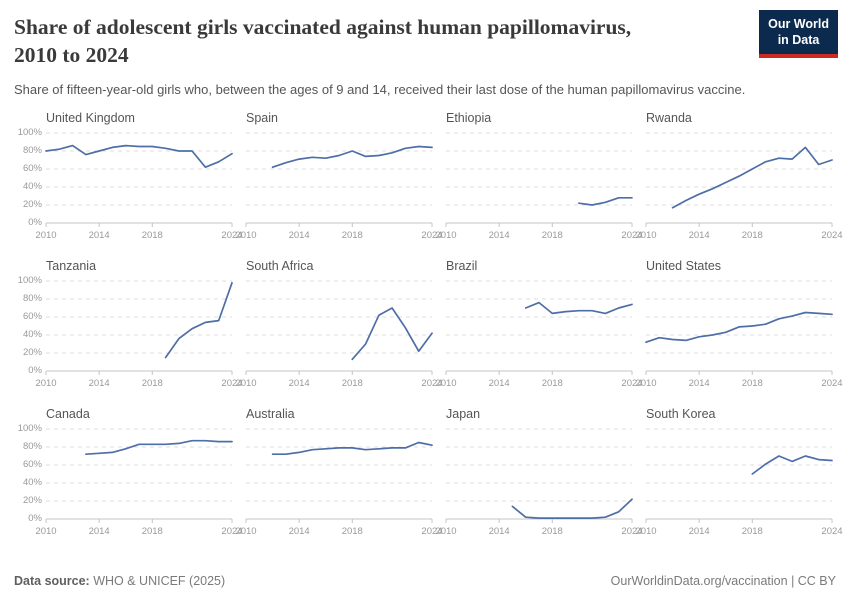 This screenshot has height=600, width=850. I want to click on chart-title-rwanda: Rwanda, so click(669, 117).